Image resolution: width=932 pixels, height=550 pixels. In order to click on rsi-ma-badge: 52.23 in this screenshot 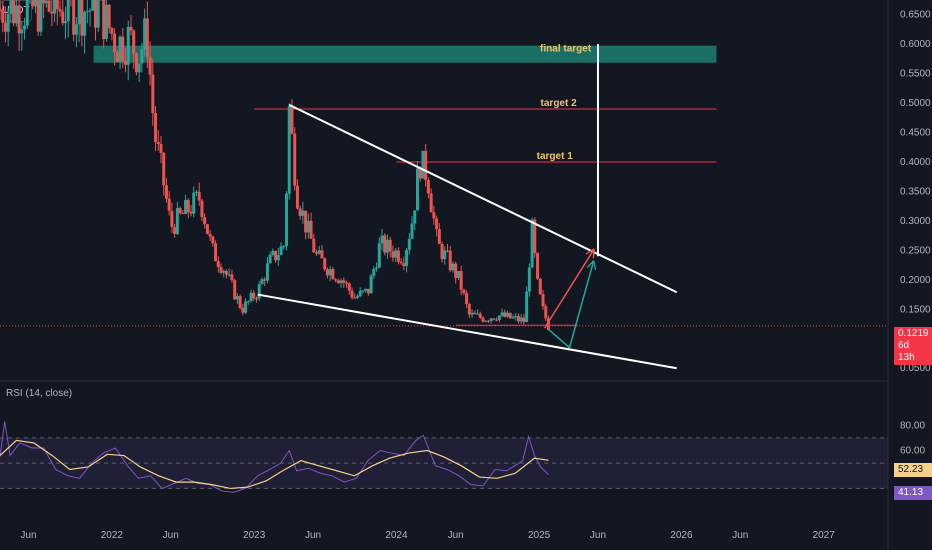, I will do `click(913, 470)`.